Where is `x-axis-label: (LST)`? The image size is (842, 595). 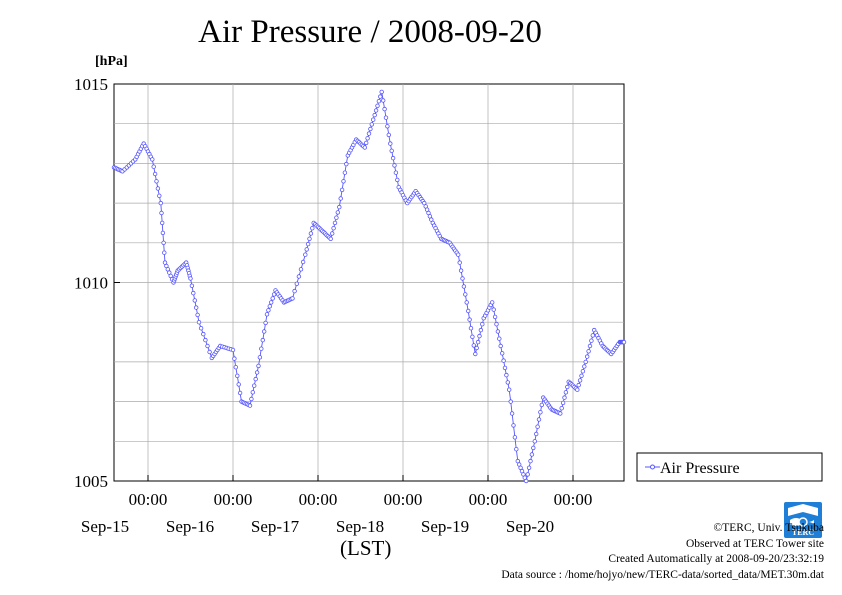 x-axis-label: (LST) is located at coordinates (366, 548).